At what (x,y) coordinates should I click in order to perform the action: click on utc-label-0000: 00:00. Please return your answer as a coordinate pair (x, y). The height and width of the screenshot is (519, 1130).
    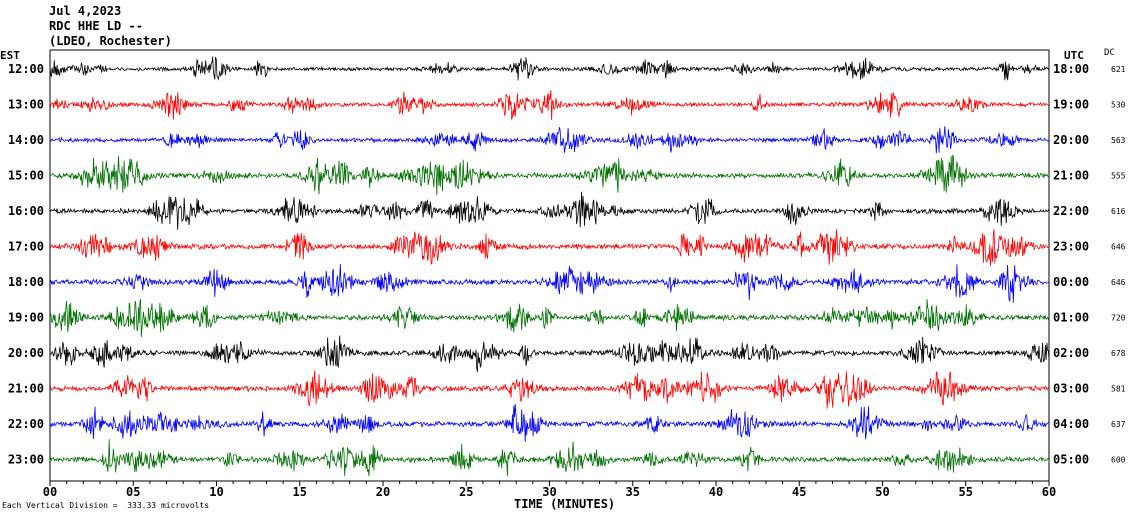
    Looking at the image, I should click on (1071, 282).